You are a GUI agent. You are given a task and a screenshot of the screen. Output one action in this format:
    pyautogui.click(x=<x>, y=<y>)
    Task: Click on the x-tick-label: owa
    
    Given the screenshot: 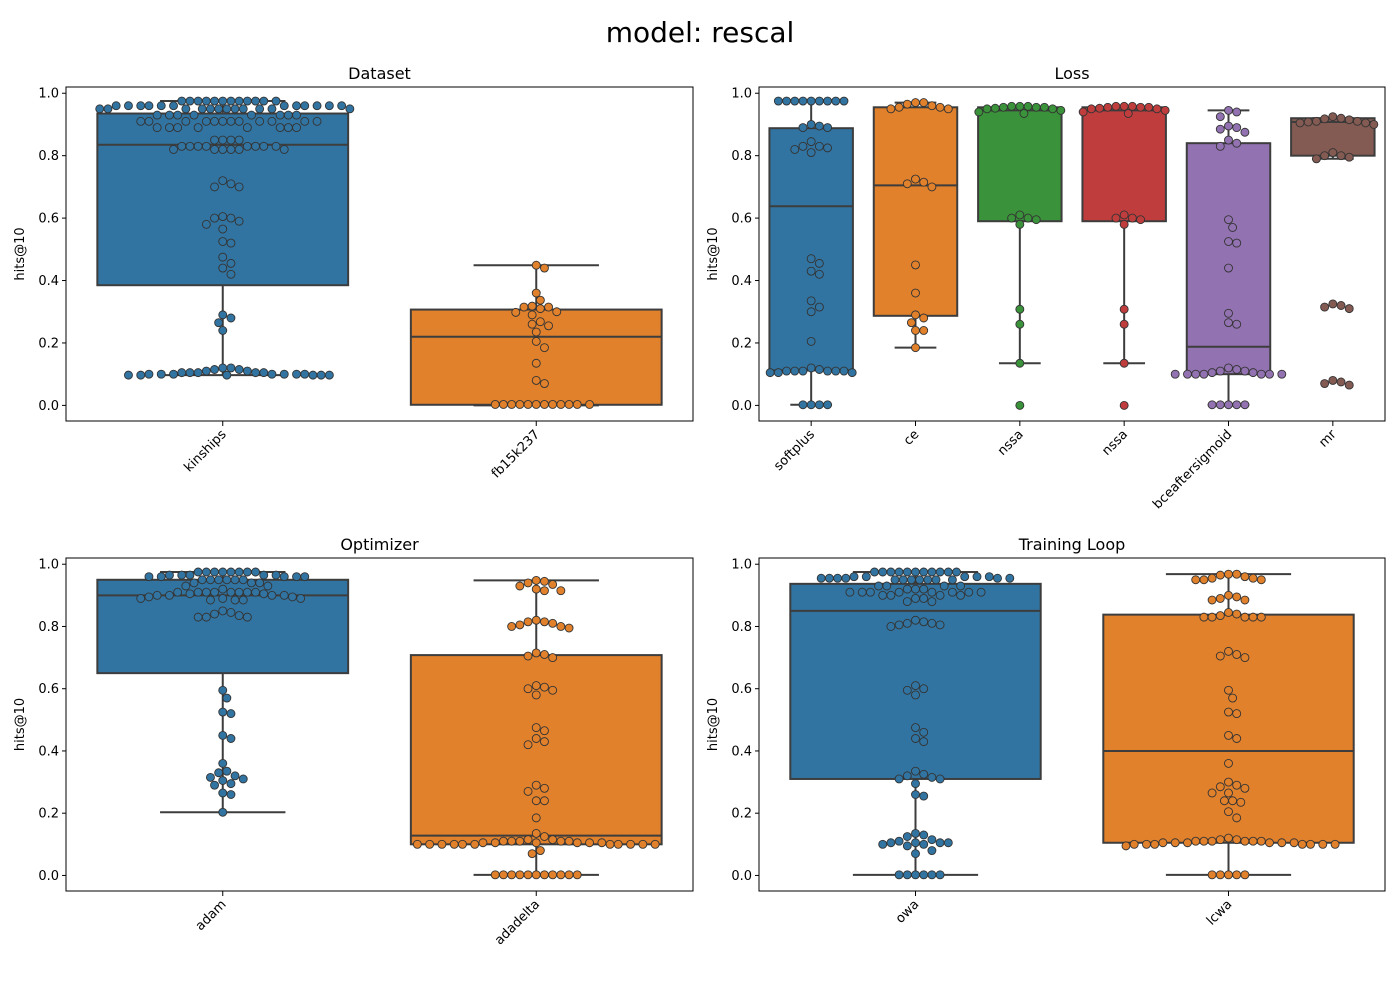 What is the action you would take?
    pyautogui.click(x=907, y=911)
    